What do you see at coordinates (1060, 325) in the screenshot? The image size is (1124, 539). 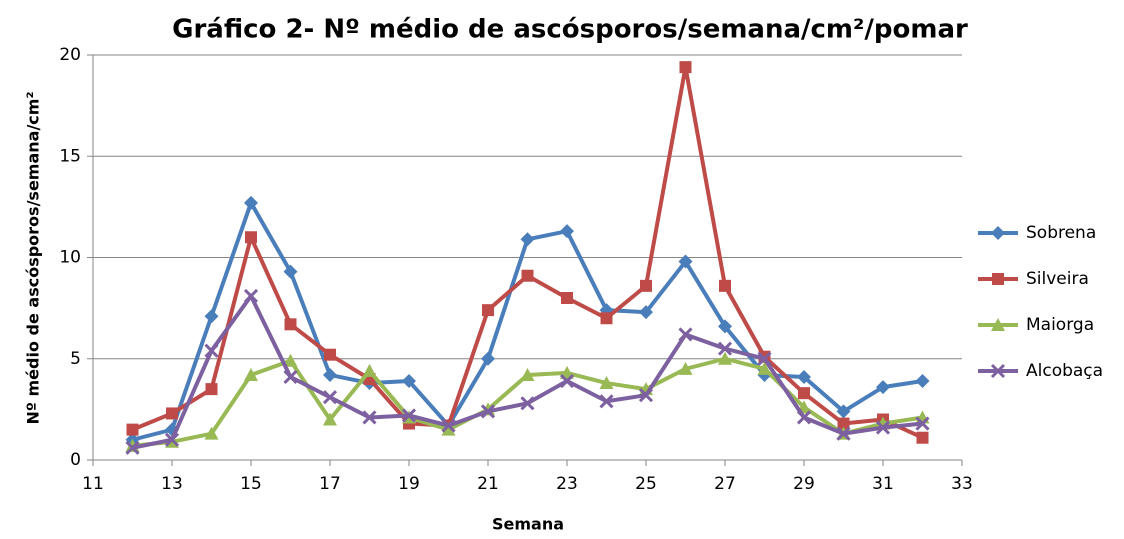 I see `legend-label: Maiorga` at bounding box center [1060, 325].